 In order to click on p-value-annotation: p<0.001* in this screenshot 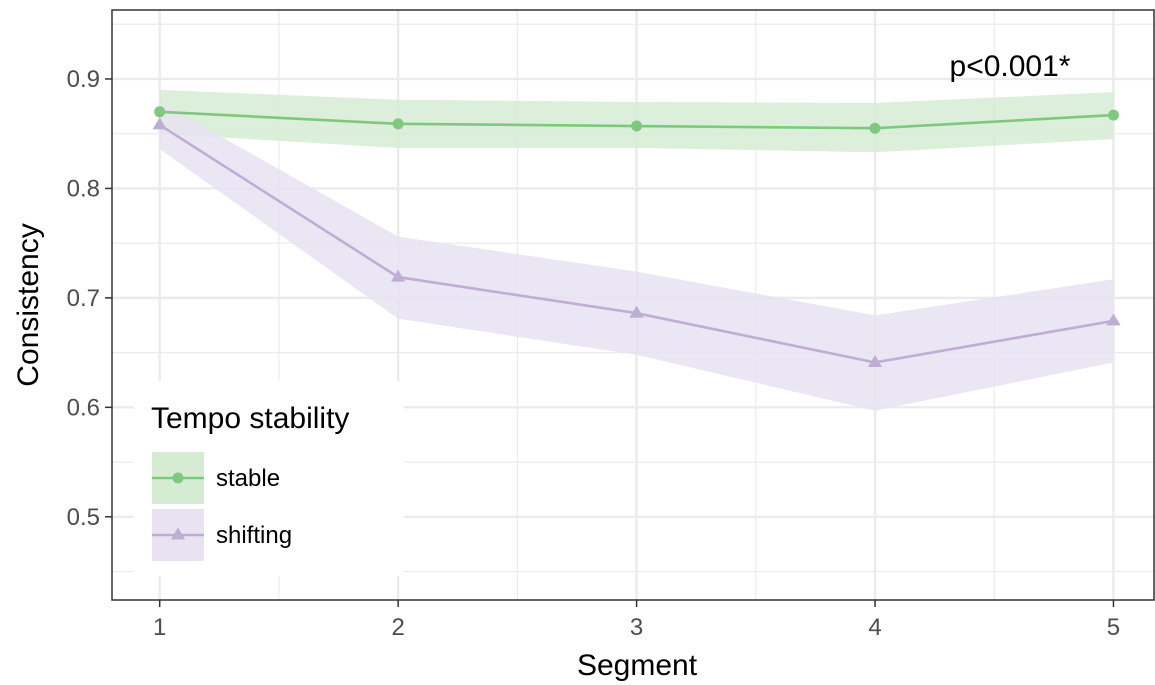, I will do `click(1010, 66)`.